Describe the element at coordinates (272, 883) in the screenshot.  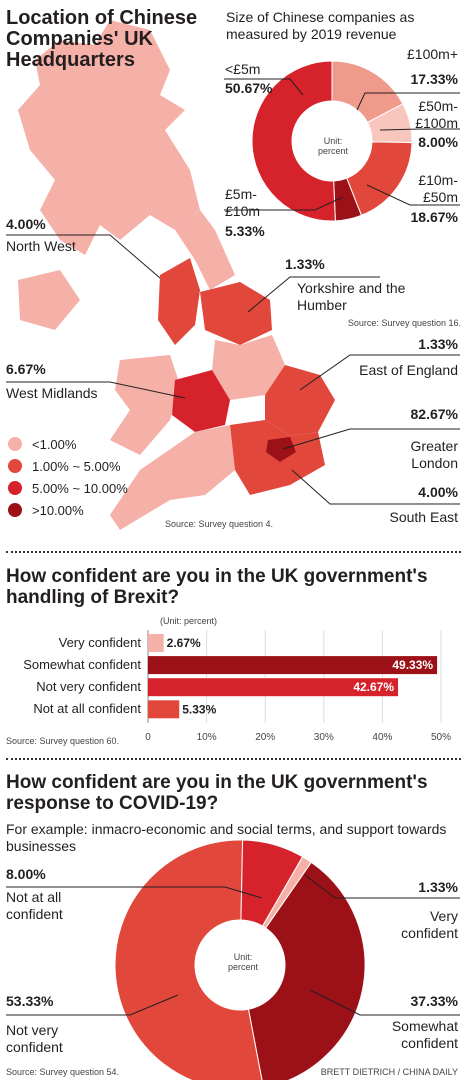
I see `slice-not-at-all-confident` at that location.